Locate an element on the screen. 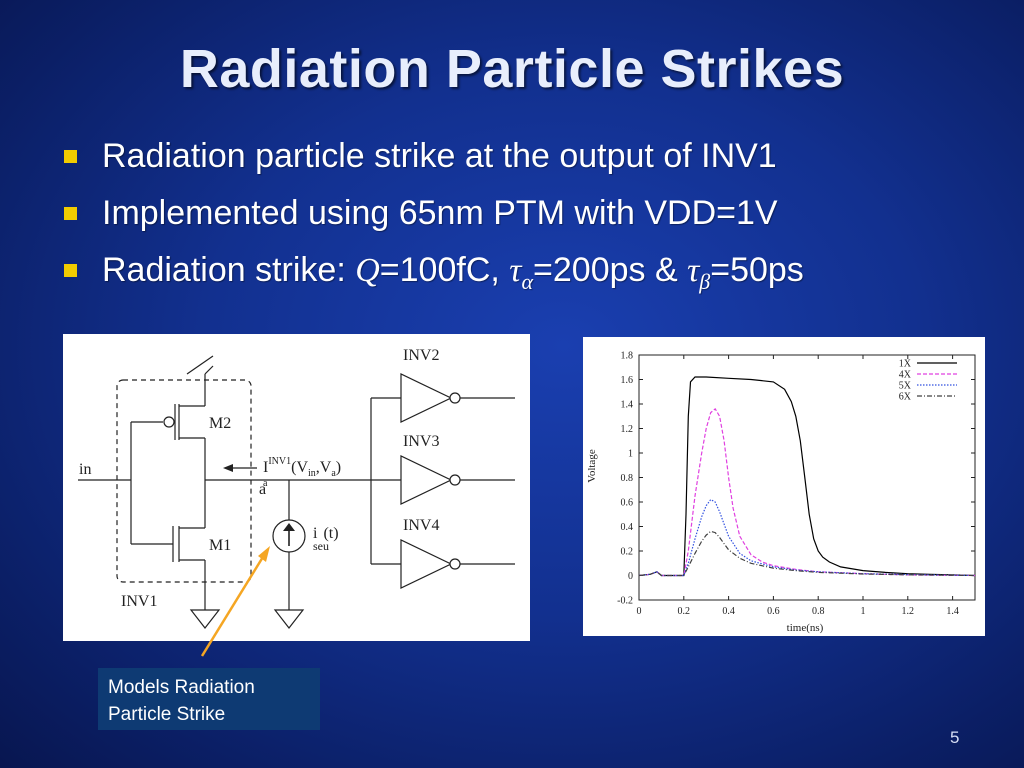  callout-line: Particle Strike is located at coordinates (167, 714).